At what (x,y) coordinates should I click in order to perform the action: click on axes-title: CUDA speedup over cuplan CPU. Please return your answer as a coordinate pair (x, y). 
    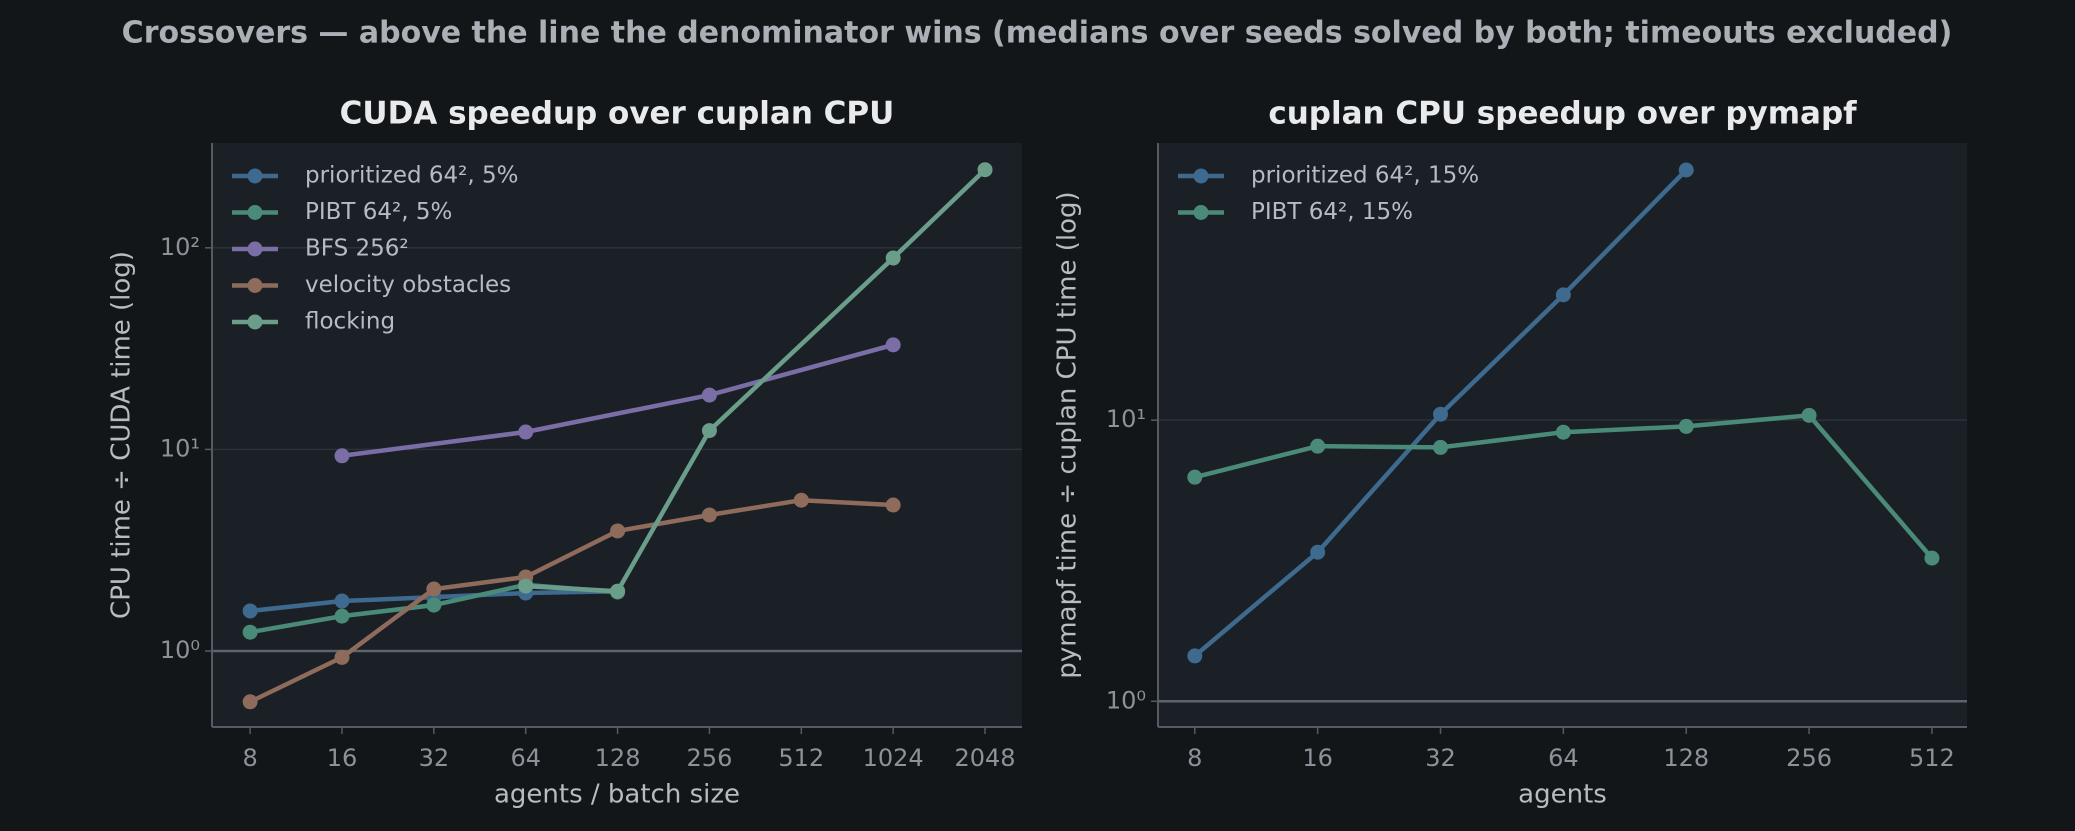
    Looking at the image, I should click on (617, 114).